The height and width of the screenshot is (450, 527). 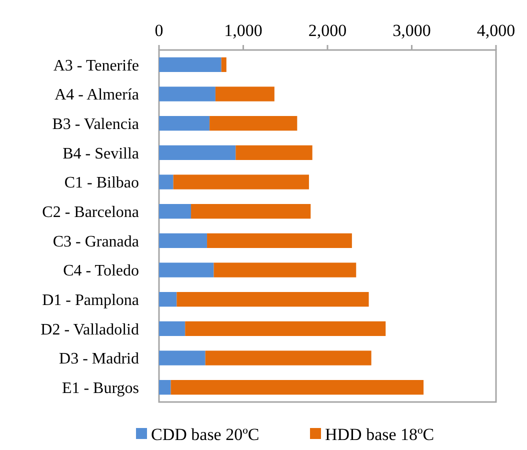 I want to click on y-tick-label: A3 - Tenerife, so click(x=96, y=65).